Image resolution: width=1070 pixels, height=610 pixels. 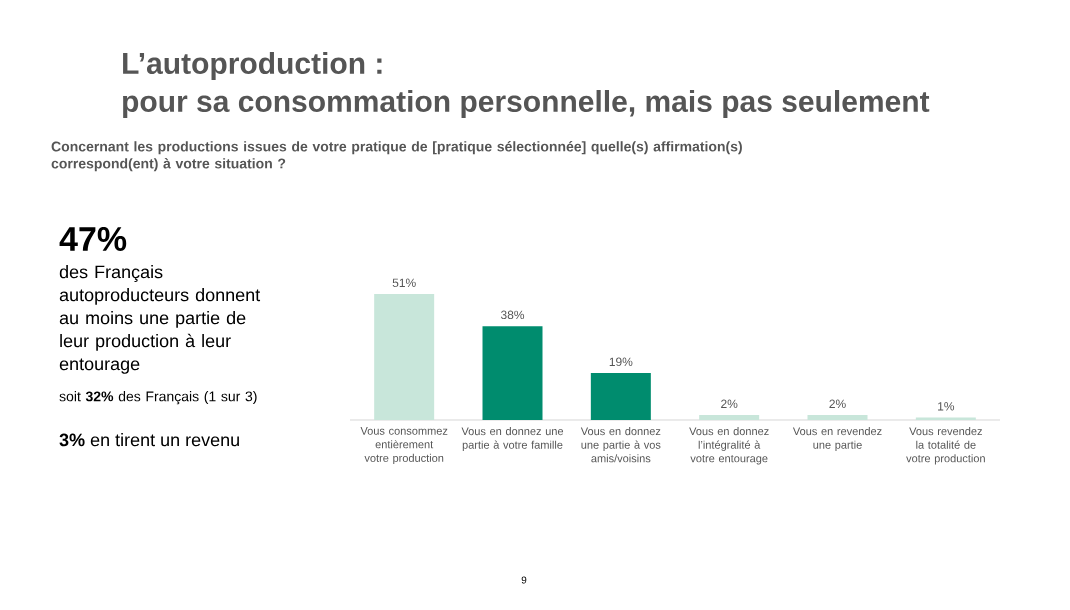 What do you see at coordinates (93, 239) in the screenshot?
I see `text: 47%` at bounding box center [93, 239].